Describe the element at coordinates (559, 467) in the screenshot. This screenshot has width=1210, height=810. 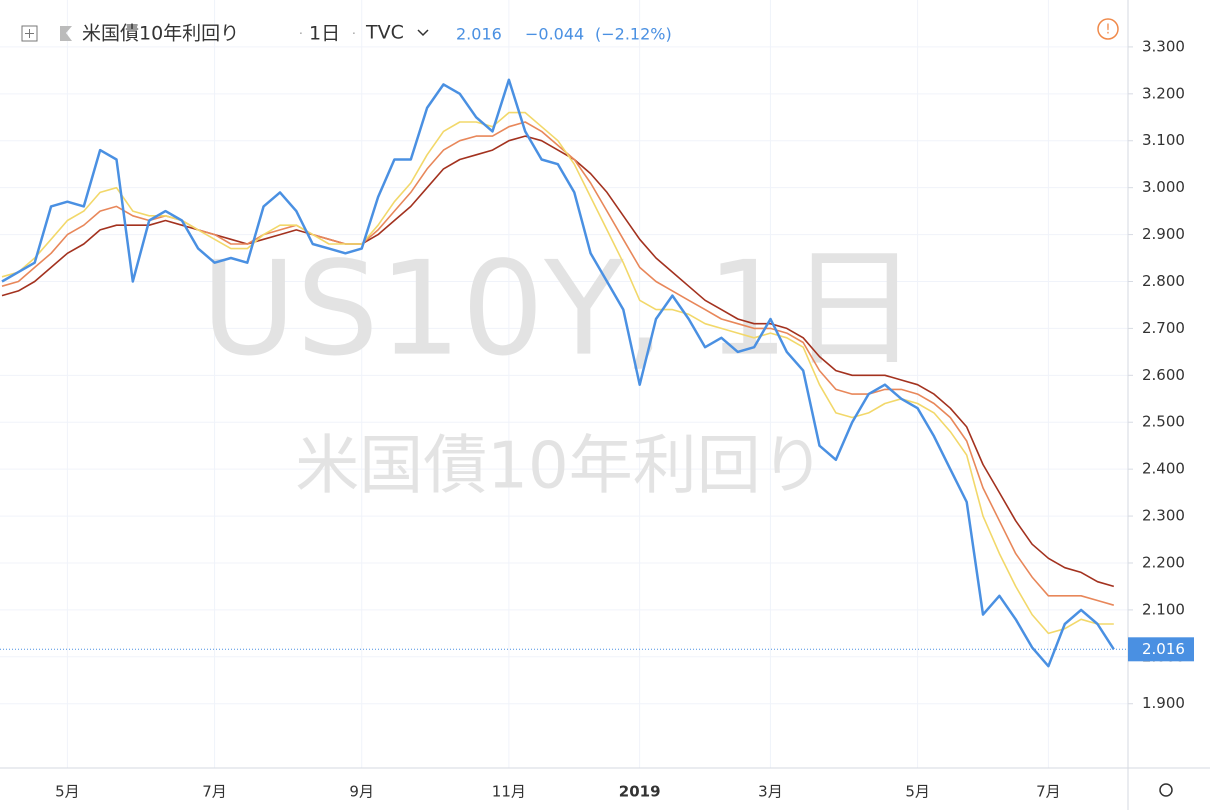
I see `watermark-title: 米国債10年利回り` at that location.